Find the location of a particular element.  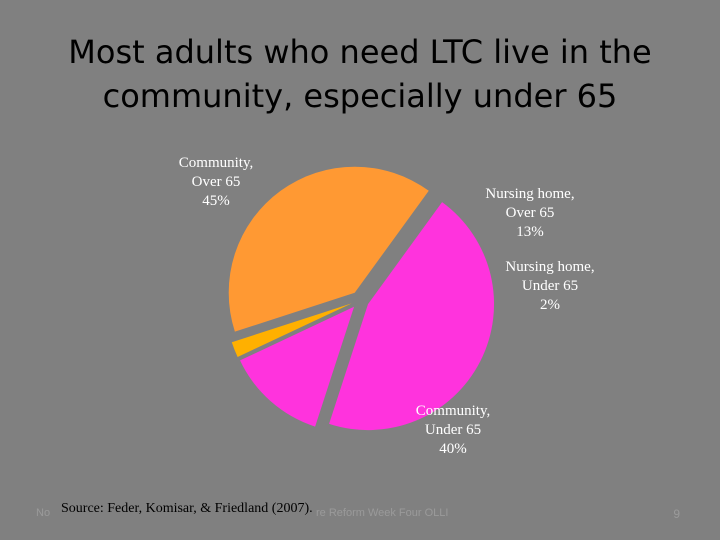

slide-title-line-1: Most adults who need LTC live in the is located at coordinates (360, 52).